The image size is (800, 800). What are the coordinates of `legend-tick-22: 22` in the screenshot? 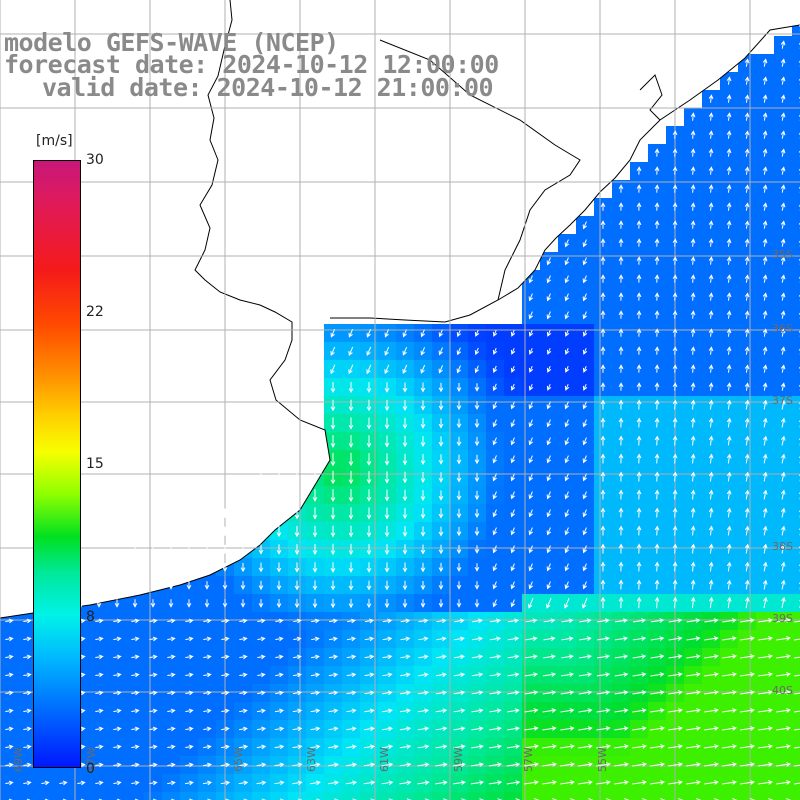 It's located at (95, 312).